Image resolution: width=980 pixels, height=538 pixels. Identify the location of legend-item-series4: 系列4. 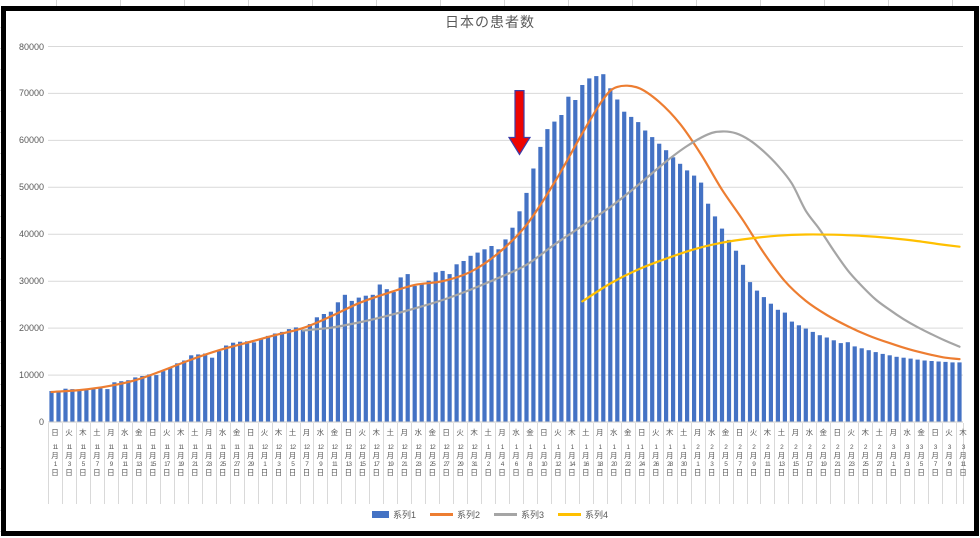
(583, 514).